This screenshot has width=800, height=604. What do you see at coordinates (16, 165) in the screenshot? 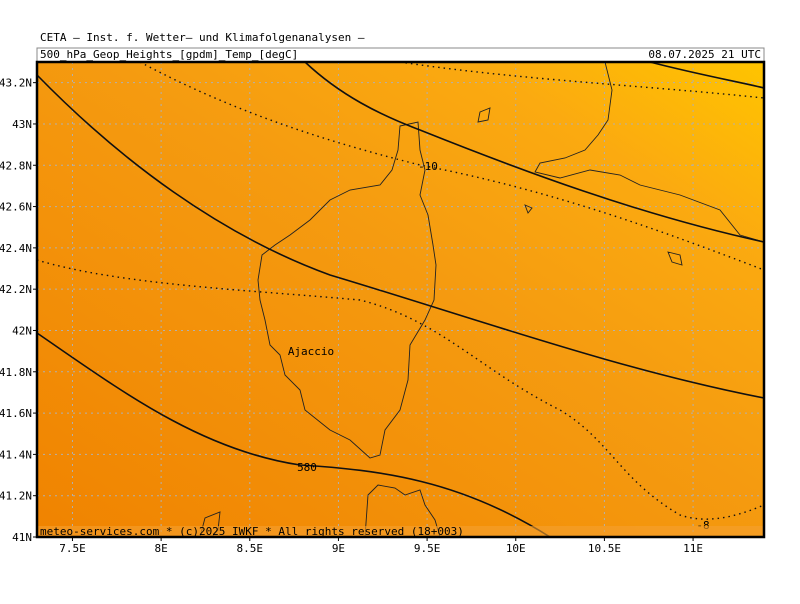
I see `y-tick-label: 42.8N` at bounding box center [16, 165].